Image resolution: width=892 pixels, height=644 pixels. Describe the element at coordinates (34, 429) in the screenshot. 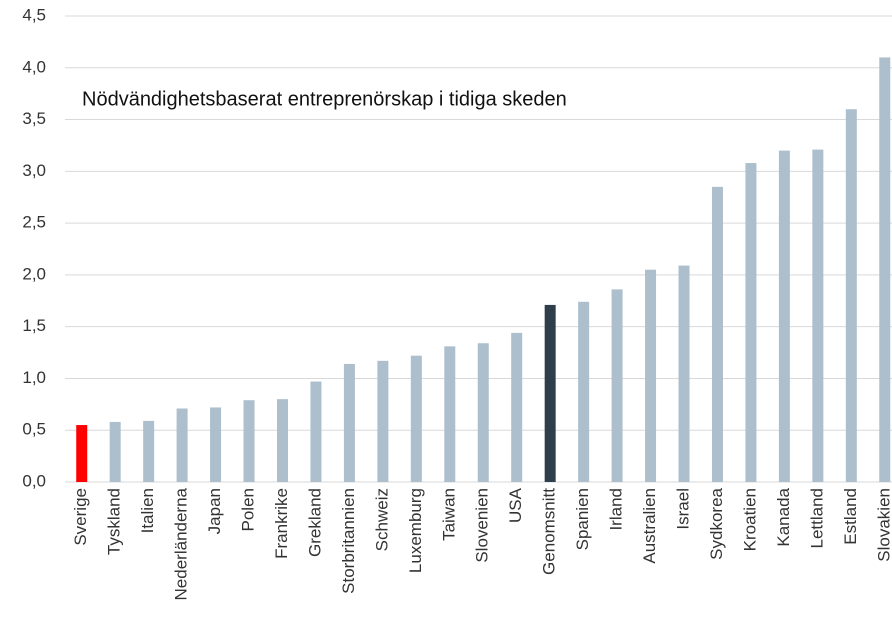

I see `y-tick-label: 0,5` at that location.